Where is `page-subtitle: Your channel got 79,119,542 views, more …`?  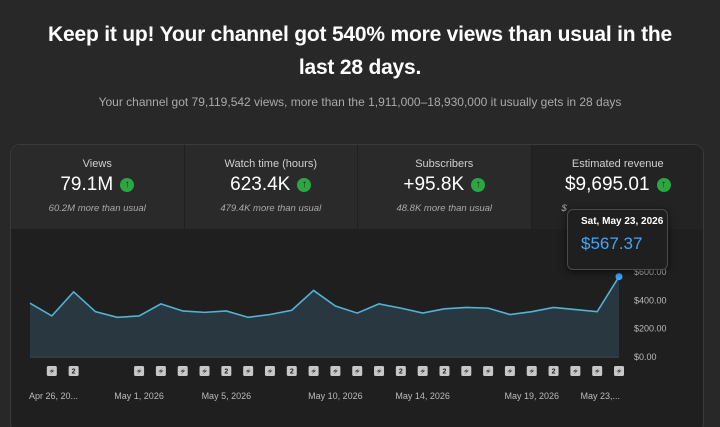
page-subtitle: Your channel got 79,119,542 views, more … is located at coordinates (360, 102).